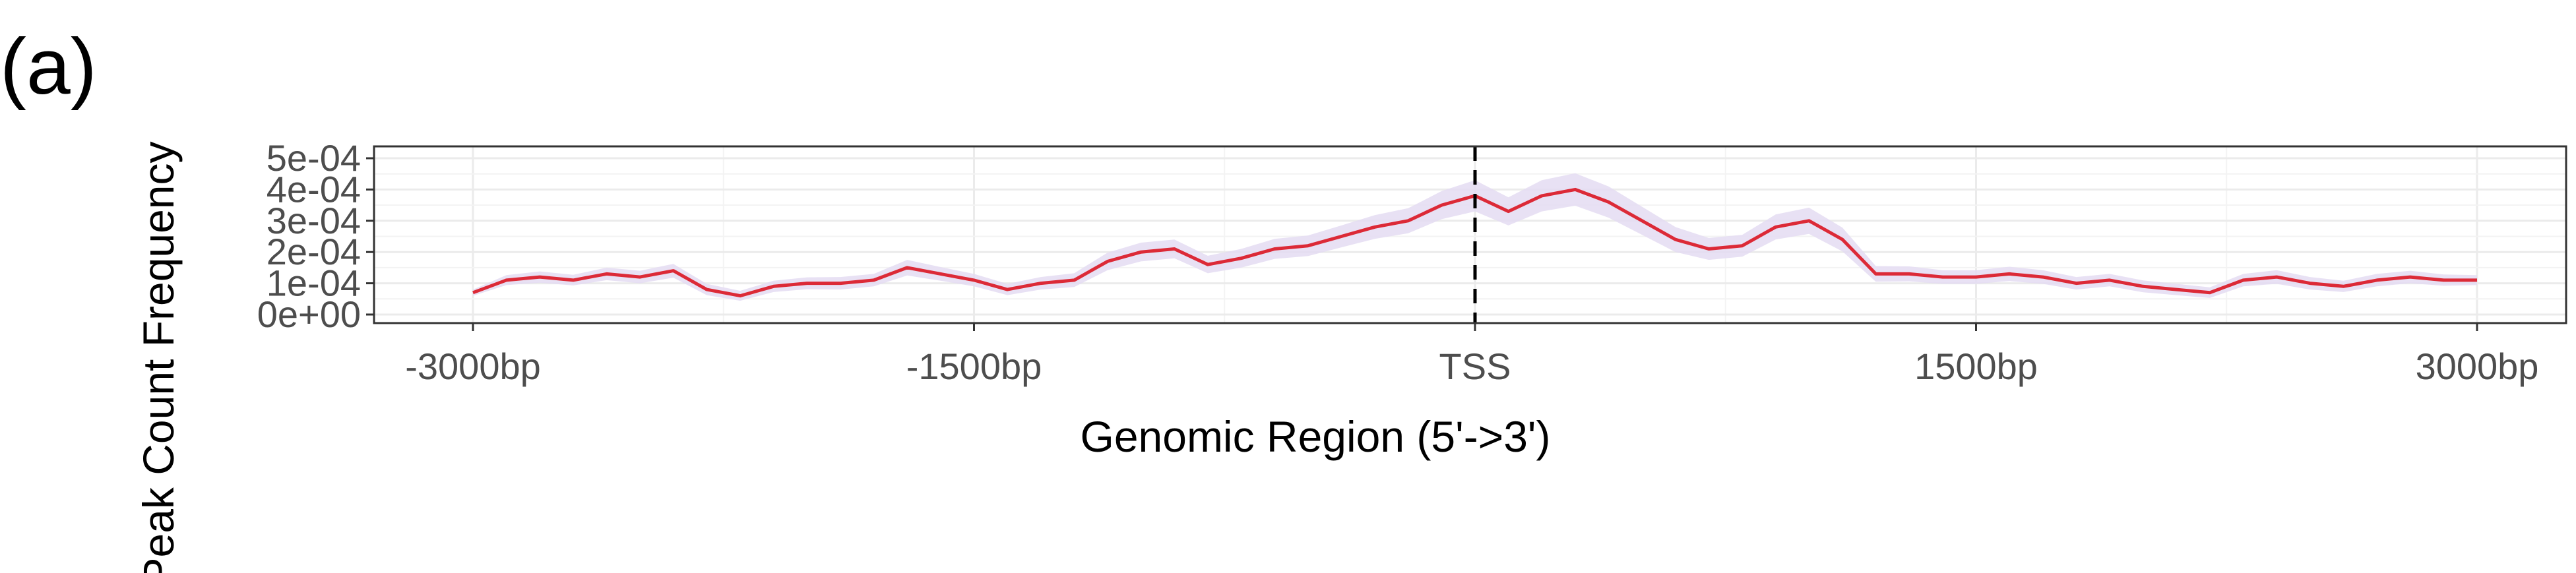  Describe the element at coordinates (314, 189) in the screenshot. I see `y-tick-label: 4e-04` at that location.